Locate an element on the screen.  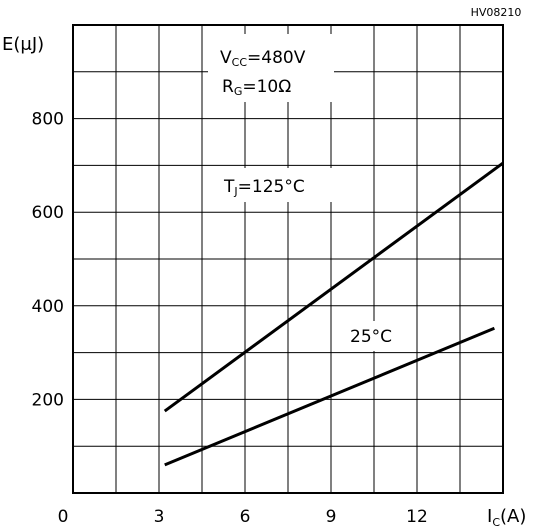
condition-rg: RG=10Ω is located at coordinates (256, 87).